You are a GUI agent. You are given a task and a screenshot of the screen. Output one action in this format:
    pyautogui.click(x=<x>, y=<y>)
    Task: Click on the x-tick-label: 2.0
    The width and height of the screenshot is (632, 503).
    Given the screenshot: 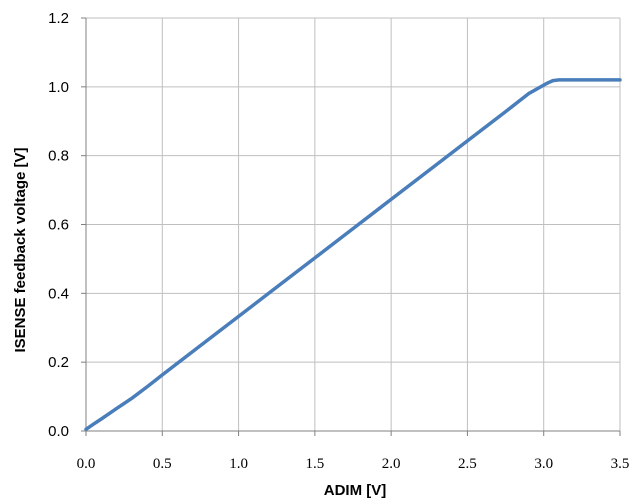 What is the action you would take?
    pyautogui.click(x=391, y=464)
    